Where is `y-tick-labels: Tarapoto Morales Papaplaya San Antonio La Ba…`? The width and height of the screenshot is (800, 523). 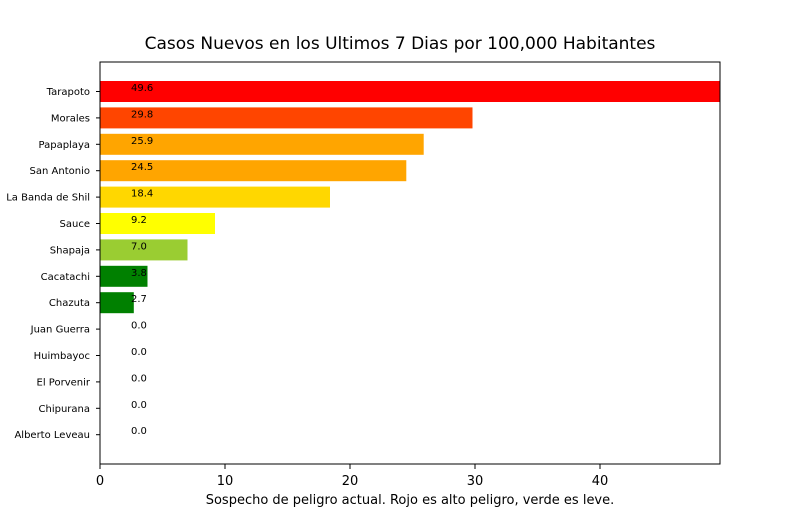 y-tick-labels: Tarapoto Morales Papaplaya San Antonio La Ba… is located at coordinates (53, 264).